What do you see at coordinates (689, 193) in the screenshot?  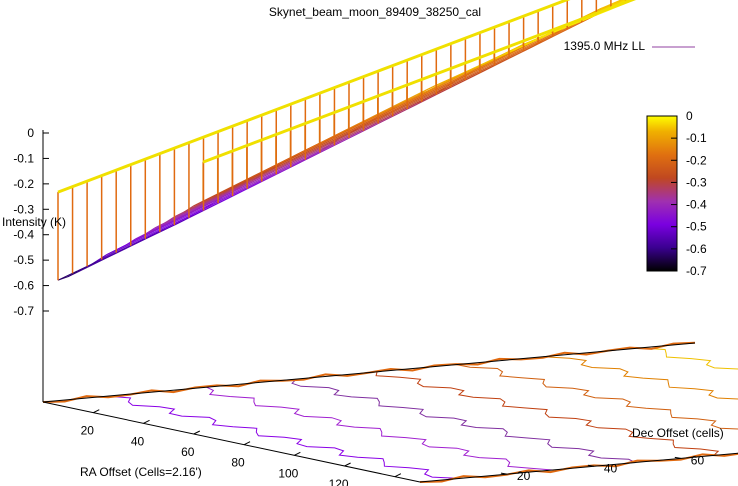 I see `colorbar-ticks: 0 -0.1 -0.2 -0.3 -0.4 -0.5 -0.6 -0.7` at bounding box center [689, 193].